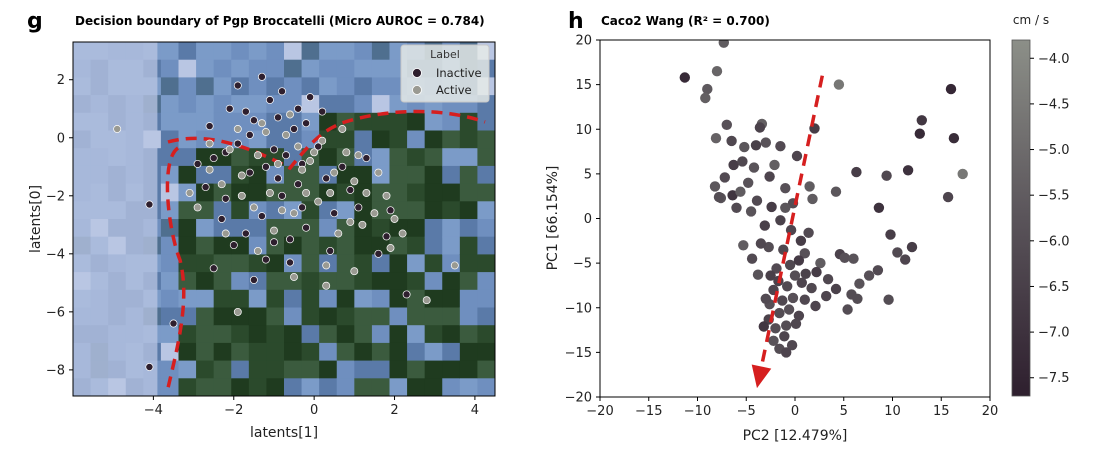  What do you see at coordinates (576, 21) in the screenshot?
I see `panel-letter-h: h` at bounding box center [576, 21].